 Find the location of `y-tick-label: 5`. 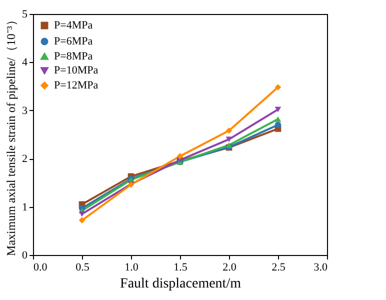

y-tick-label: 5 is located at coordinates (25, 14).